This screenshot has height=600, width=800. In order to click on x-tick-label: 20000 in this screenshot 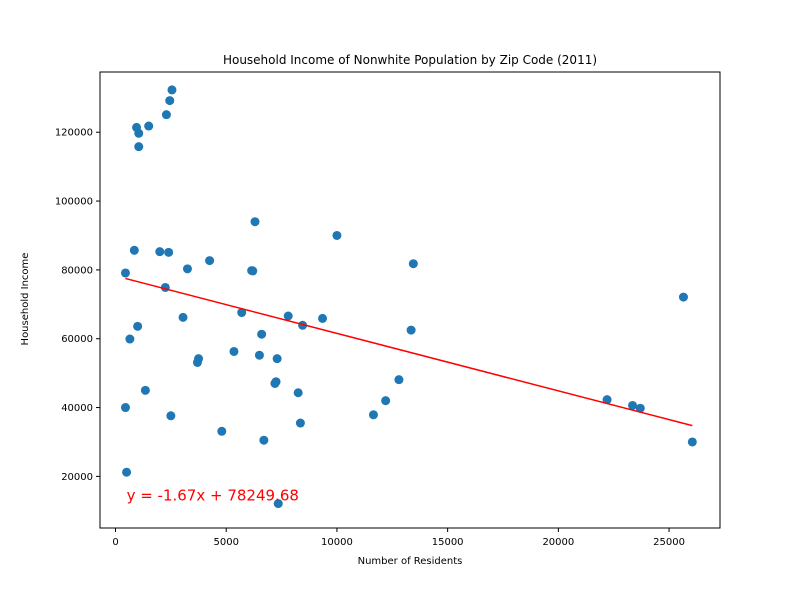, I will do `click(558, 542)`.